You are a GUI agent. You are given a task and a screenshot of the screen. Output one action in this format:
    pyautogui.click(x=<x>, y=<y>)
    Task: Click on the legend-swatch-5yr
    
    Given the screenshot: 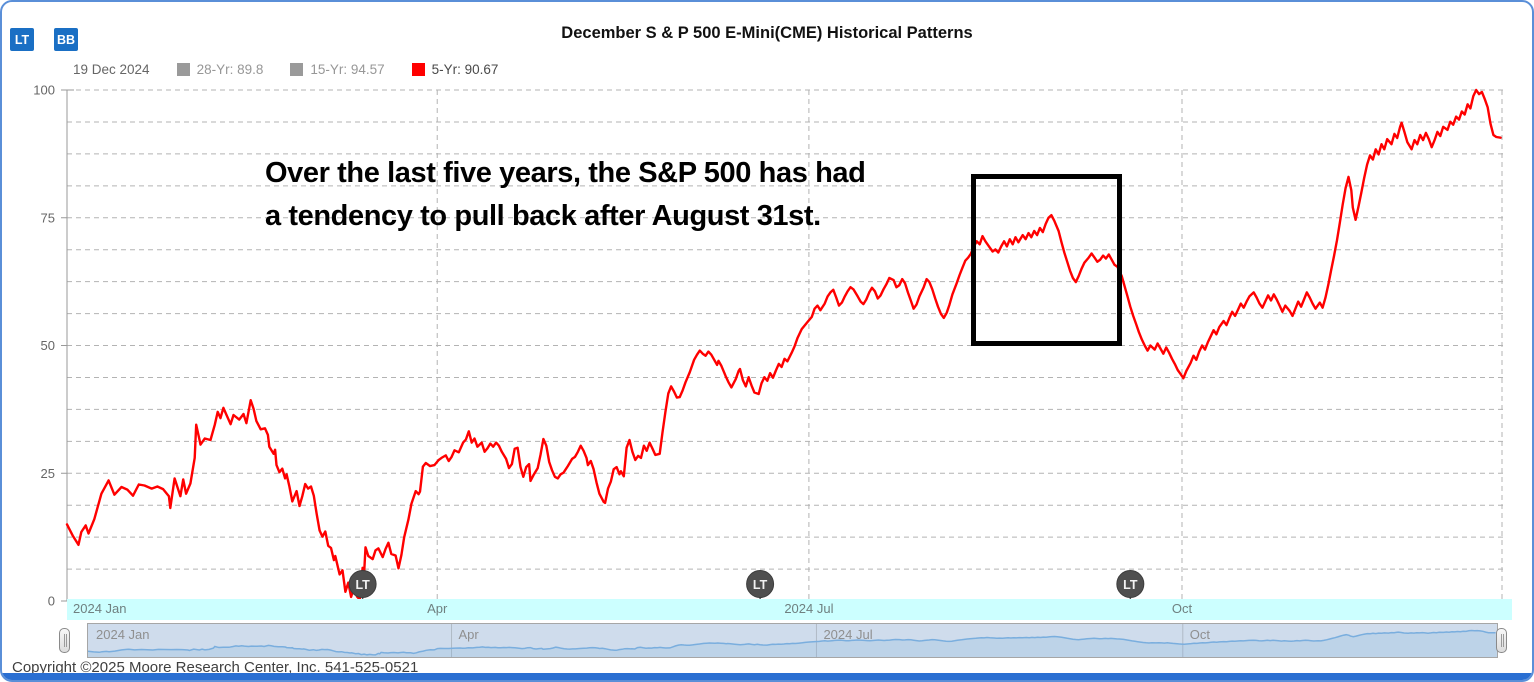 What is the action you would take?
    pyautogui.click(x=418, y=69)
    